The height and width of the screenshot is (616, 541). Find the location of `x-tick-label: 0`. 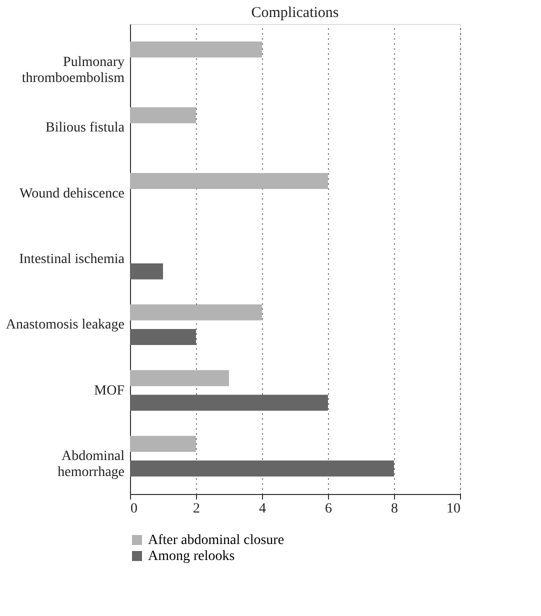

x-tick-label: 0 is located at coordinates (134, 509).